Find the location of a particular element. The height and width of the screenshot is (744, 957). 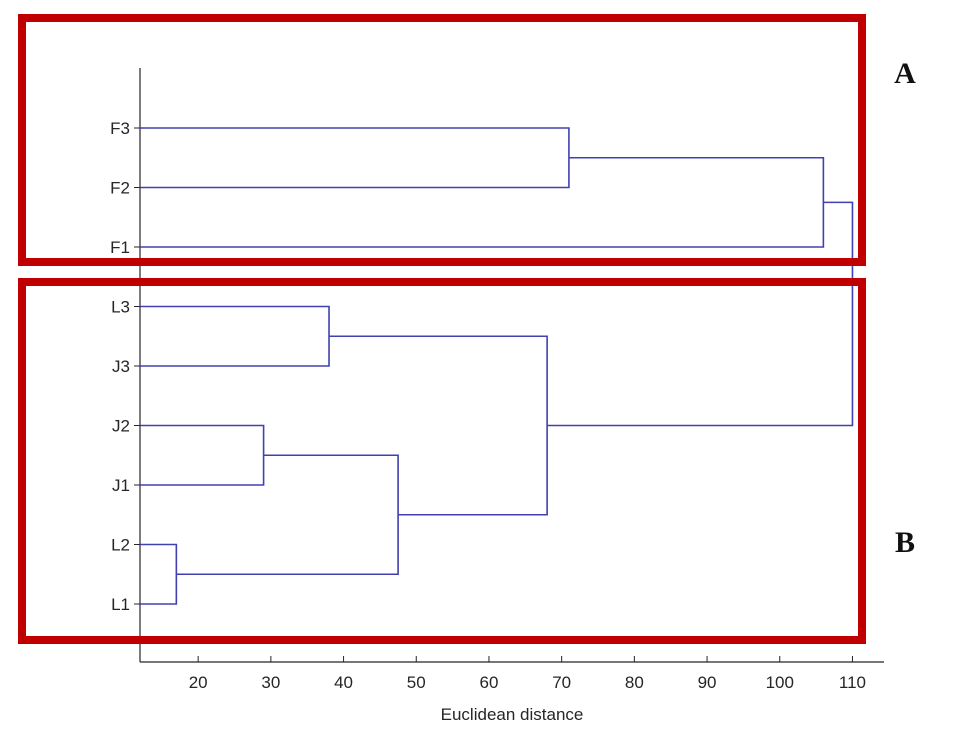

group-label-b: B is located at coordinates (905, 542).